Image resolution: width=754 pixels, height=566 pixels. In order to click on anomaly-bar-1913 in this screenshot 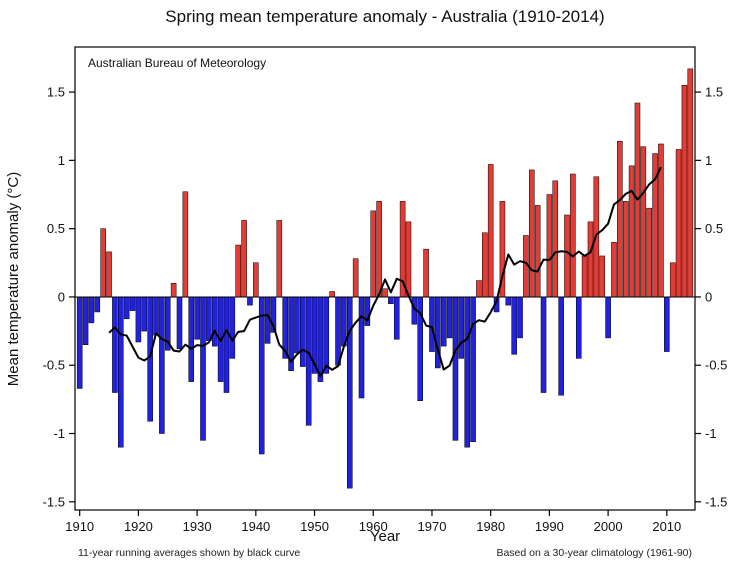, I will do `click(97, 304)`.